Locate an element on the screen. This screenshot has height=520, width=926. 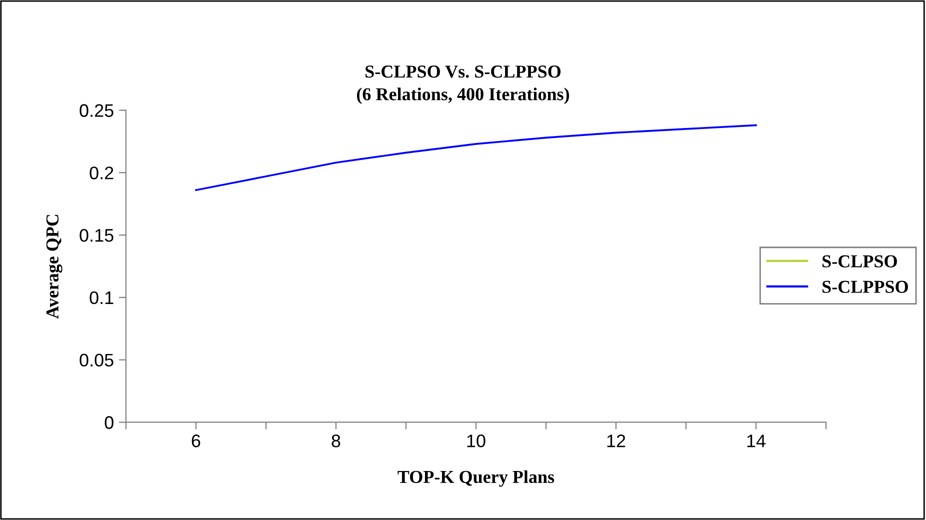
y-tick-label: 0.1 is located at coordinates (102, 297).